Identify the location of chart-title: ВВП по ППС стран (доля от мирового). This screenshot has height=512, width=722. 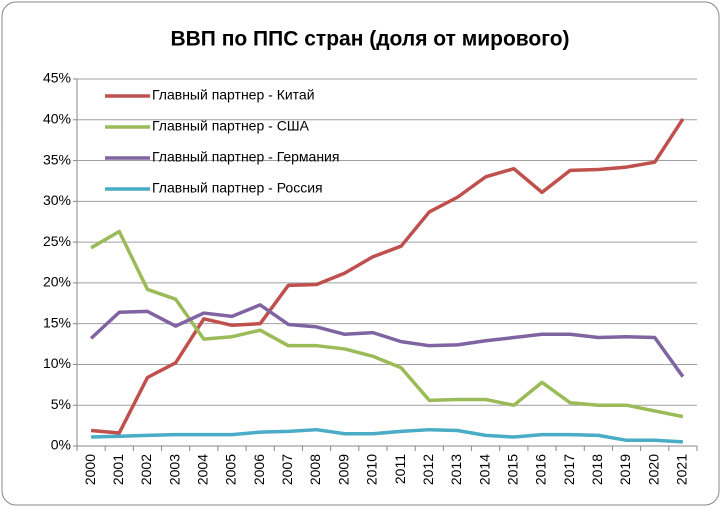
(369, 39).